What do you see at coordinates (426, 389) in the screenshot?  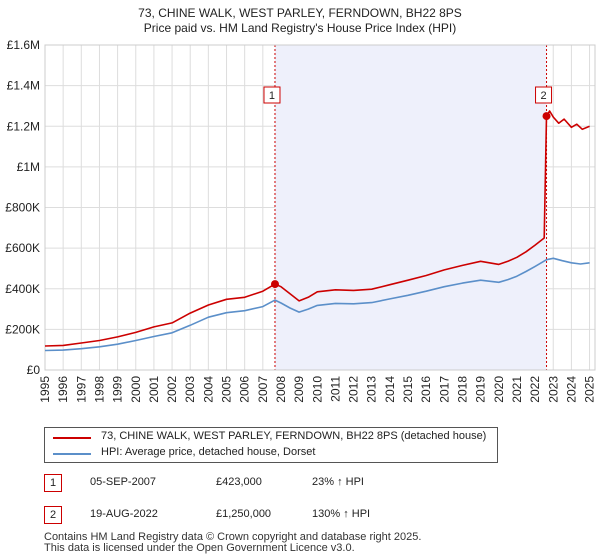 I see `x-tick-label: 2016` at bounding box center [426, 389].